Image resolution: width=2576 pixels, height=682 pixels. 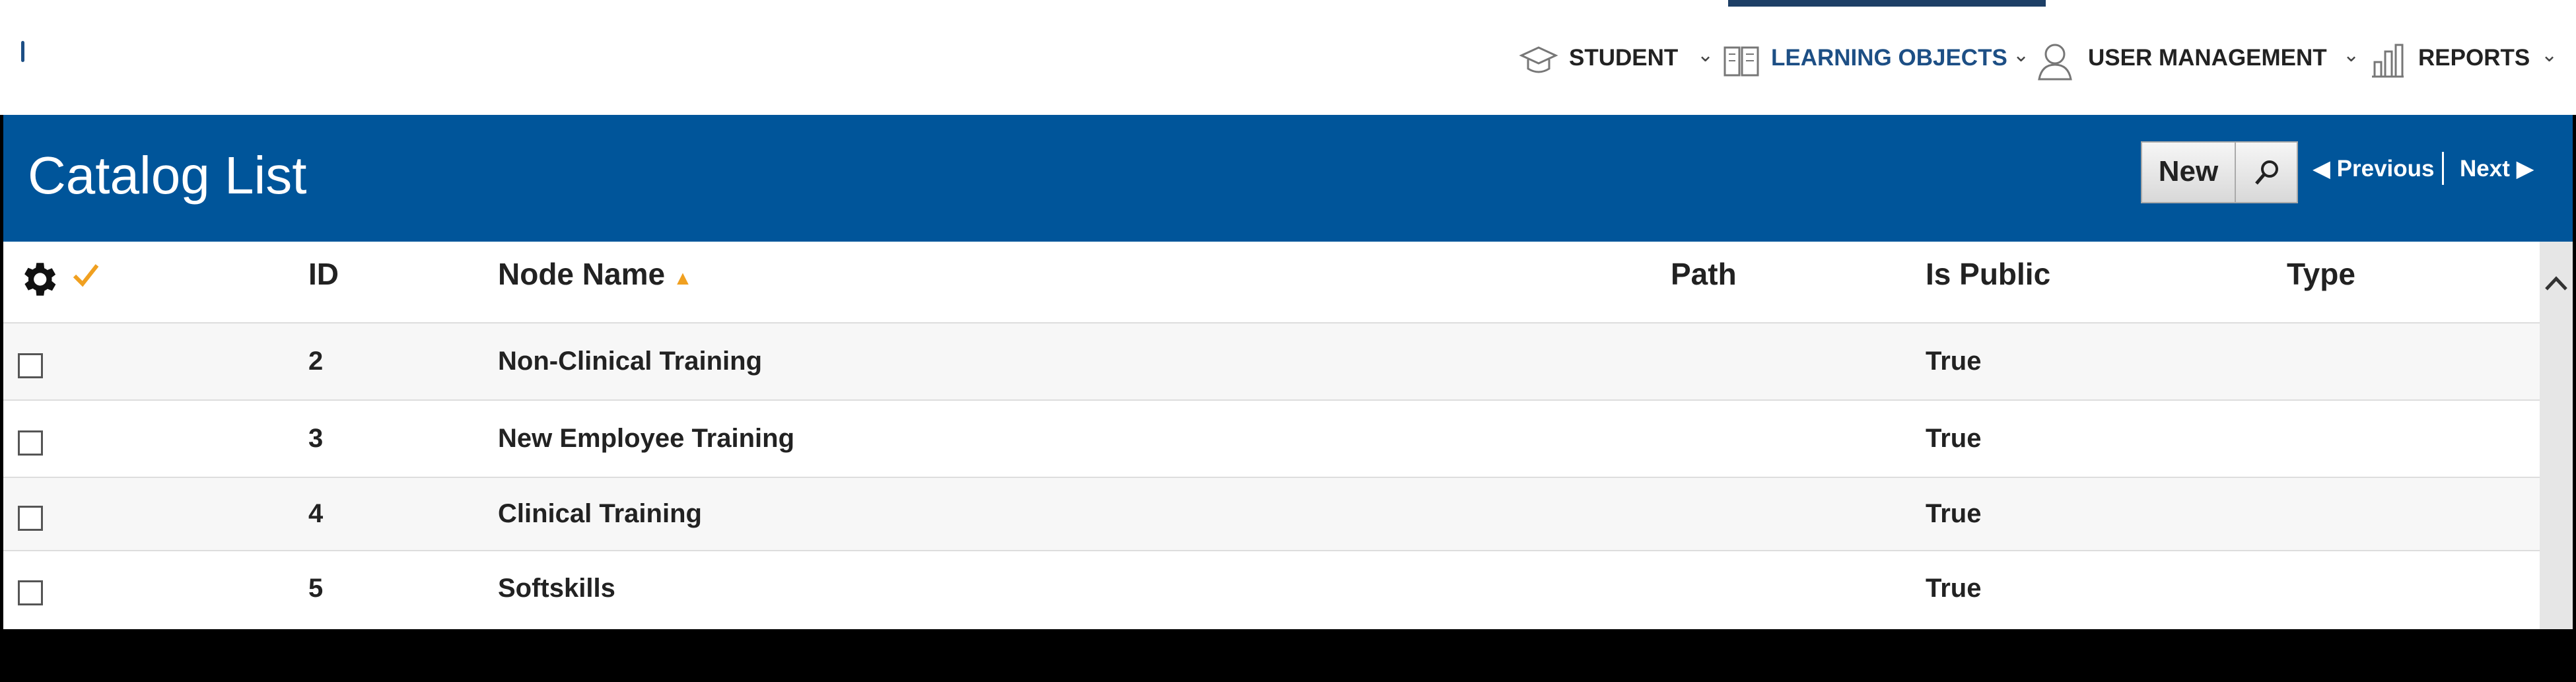 What do you see at coordinates (2386, 169) in the screenshot?
I see `previous-label: Previous` at bounding box center [2386, 169].